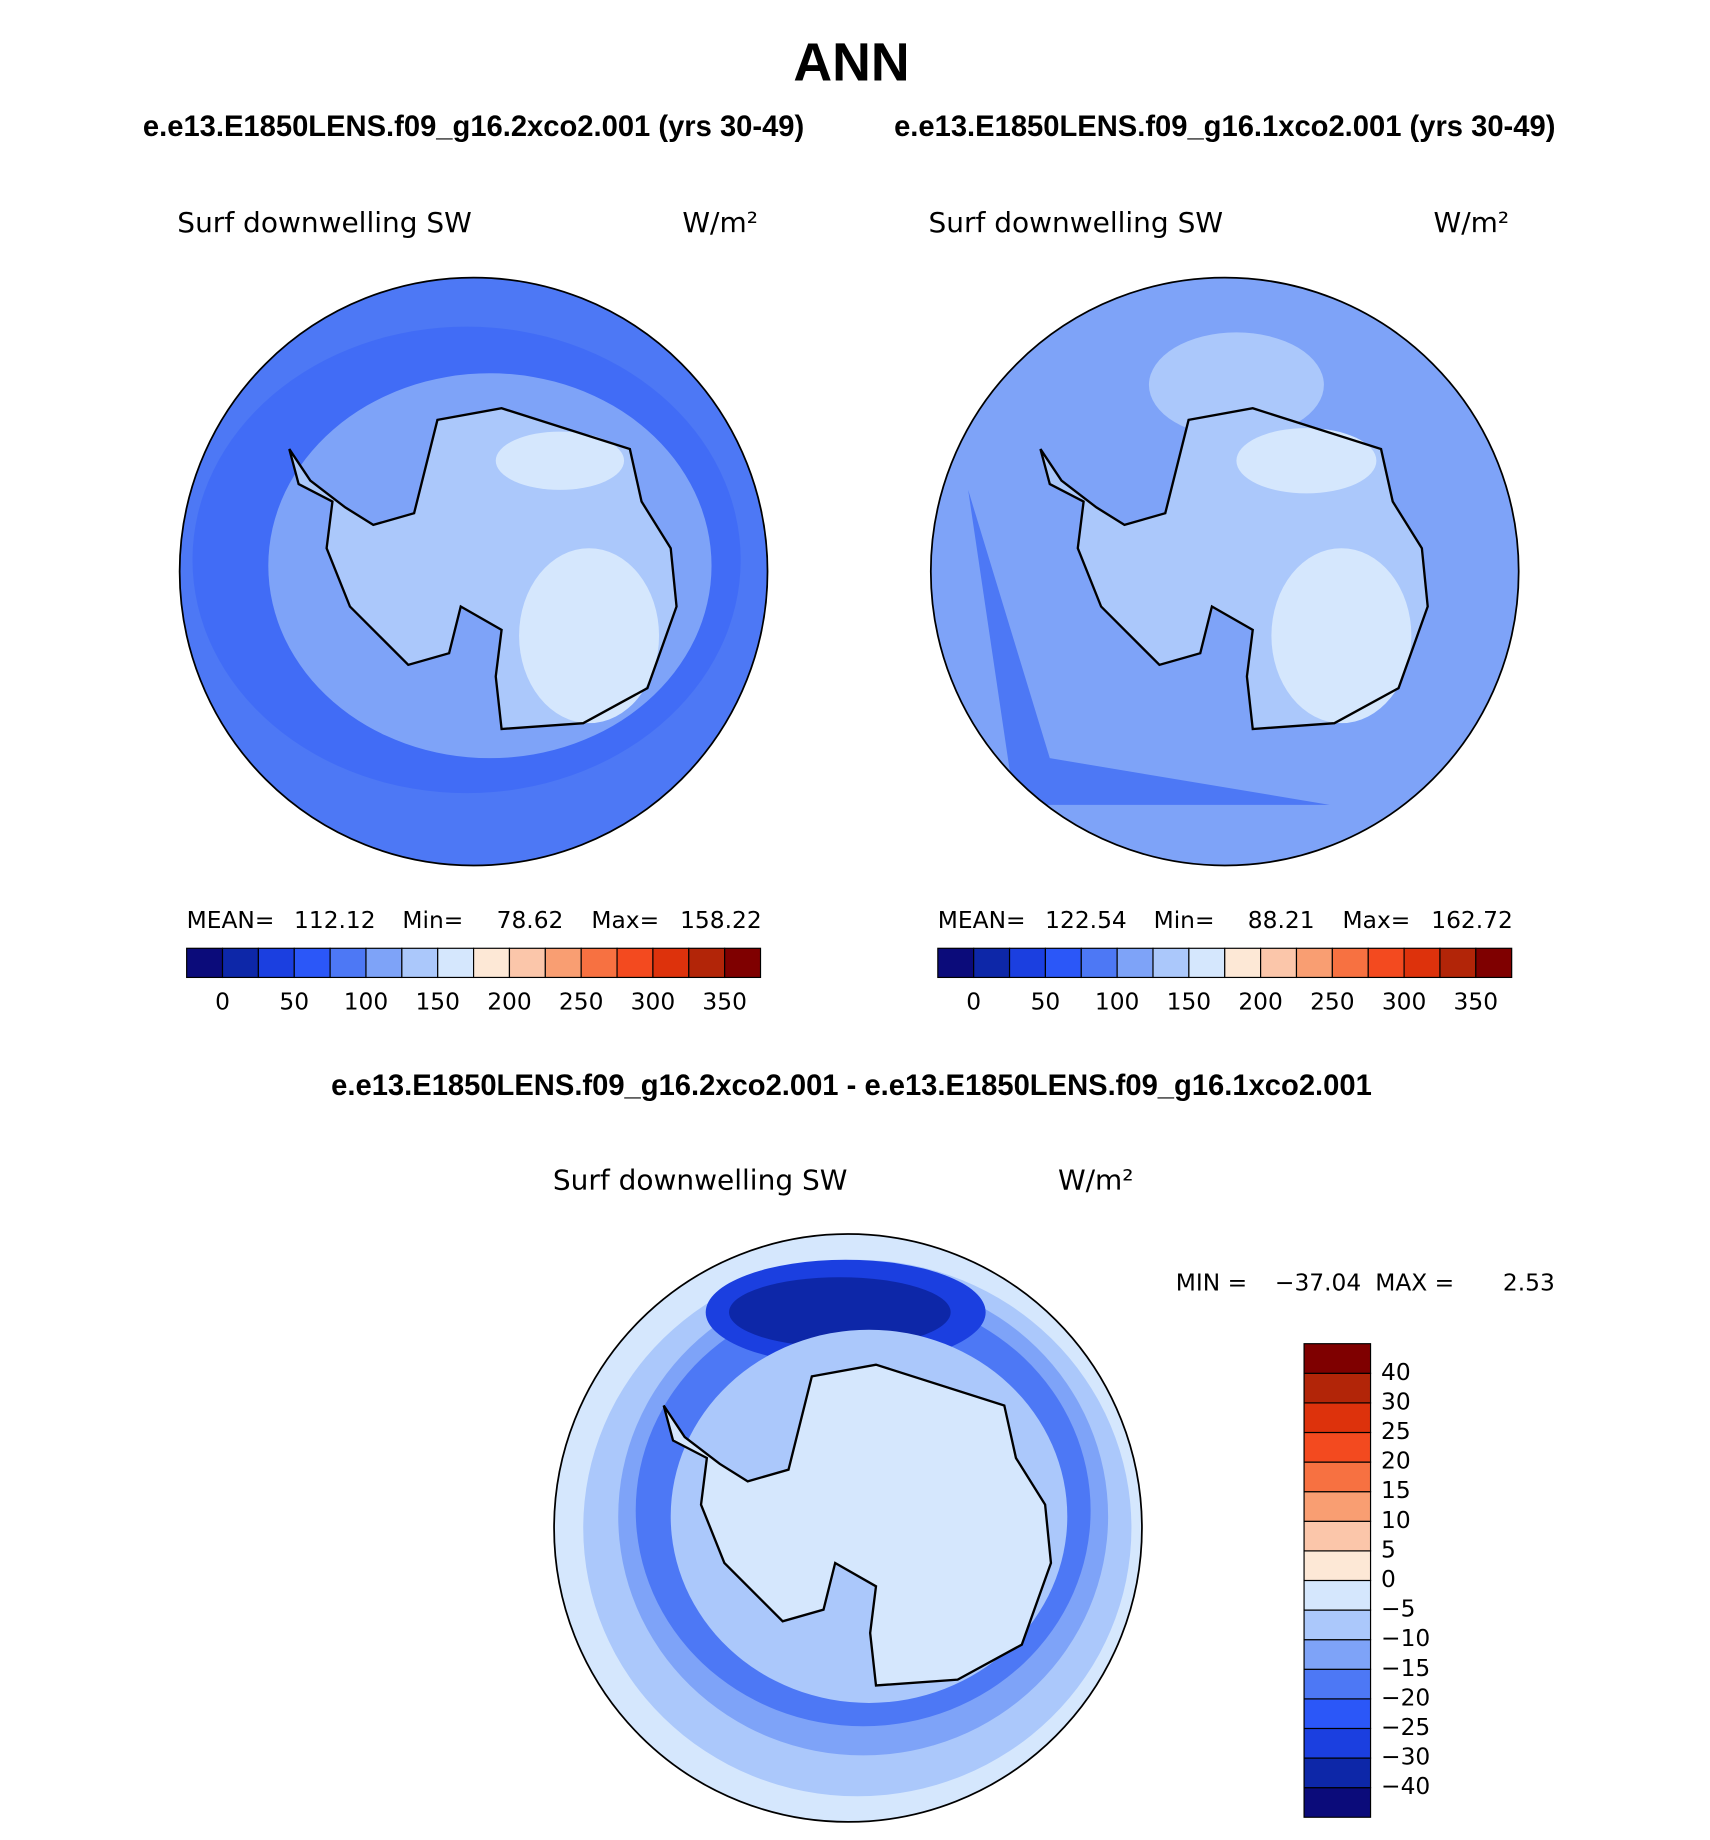 This screenshot has width=1710, height=1840. Describe the element at coordinates (1396, 1520) in the screenshot. I see `colorbar-tick-label: 10` at that location.